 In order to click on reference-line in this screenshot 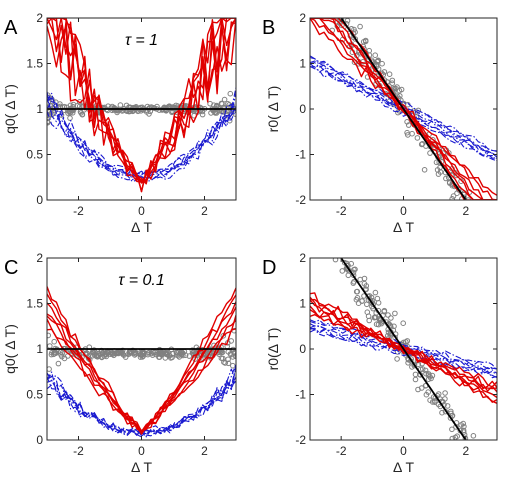, I will do `click(403, 109)`.